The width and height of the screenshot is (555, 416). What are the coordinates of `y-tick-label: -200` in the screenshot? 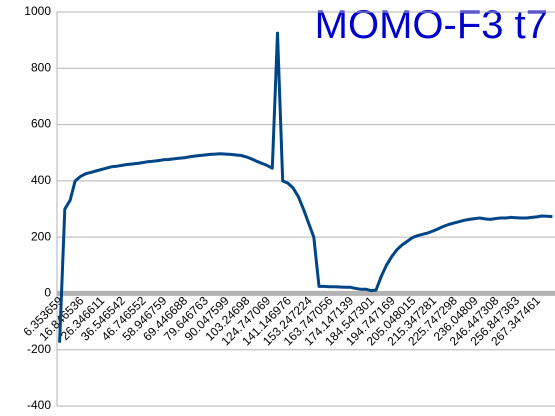 It's located at (39, 349).